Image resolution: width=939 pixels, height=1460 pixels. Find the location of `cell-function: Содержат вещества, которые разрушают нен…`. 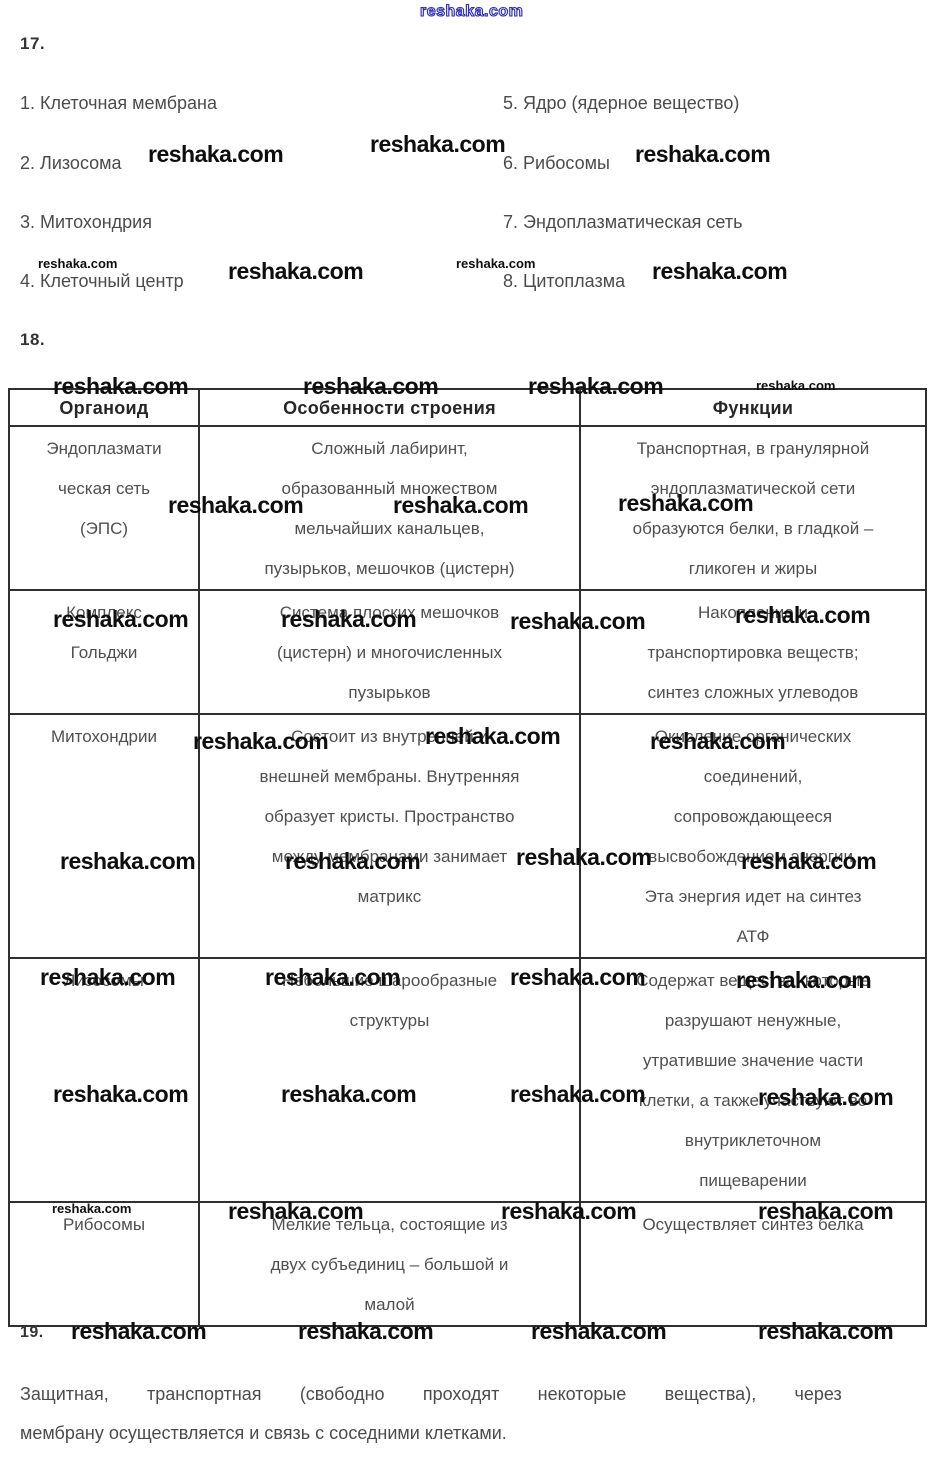

cell-function: Содержат вещества, которые разрушают нен… is located at coordinates (753, 1080).